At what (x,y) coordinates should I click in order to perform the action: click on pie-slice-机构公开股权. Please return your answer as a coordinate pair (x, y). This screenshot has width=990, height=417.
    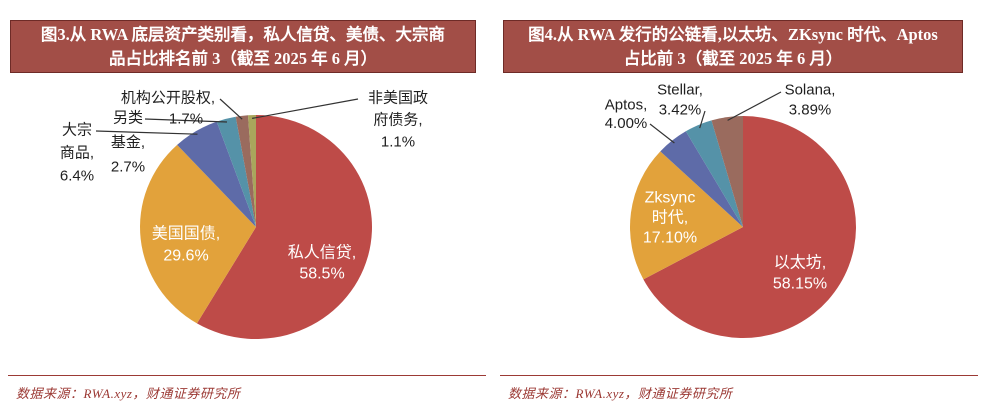
    Looking at the image, I should click on (245, 171).